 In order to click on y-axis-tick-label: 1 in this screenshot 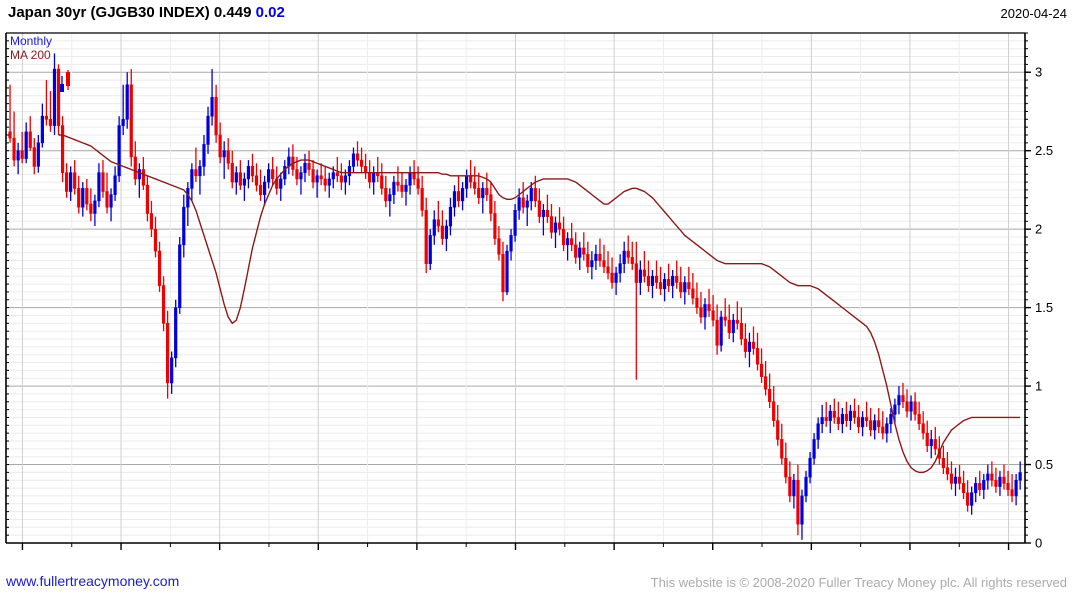, I will do `click(1038, 386)`.